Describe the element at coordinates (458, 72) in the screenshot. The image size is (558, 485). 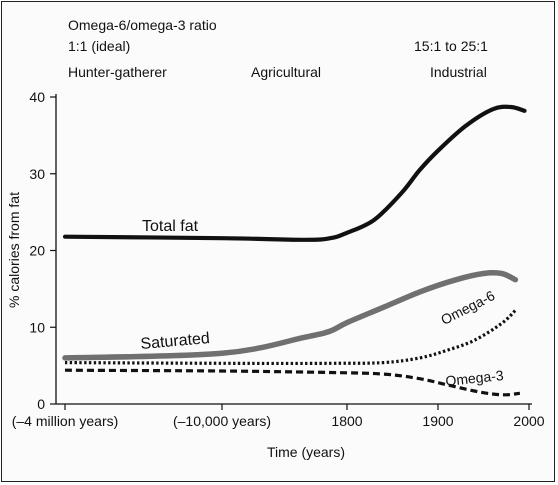
I see `era-industrial: Industrial` at that location.